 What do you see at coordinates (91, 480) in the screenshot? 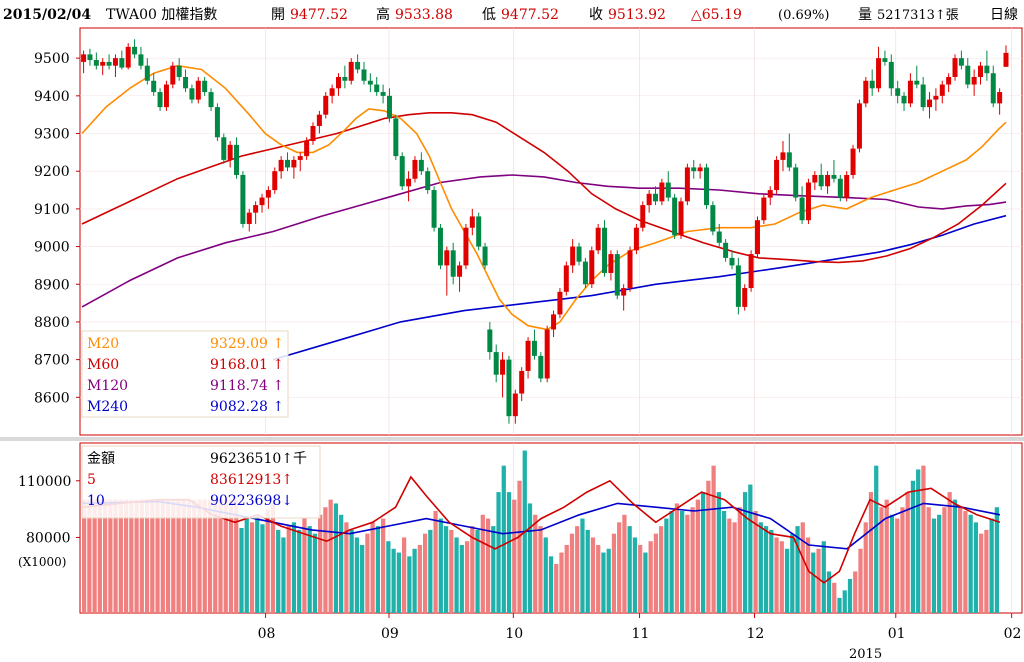
I see `volume-legend-name: 5` at bounding box center [91, 480].